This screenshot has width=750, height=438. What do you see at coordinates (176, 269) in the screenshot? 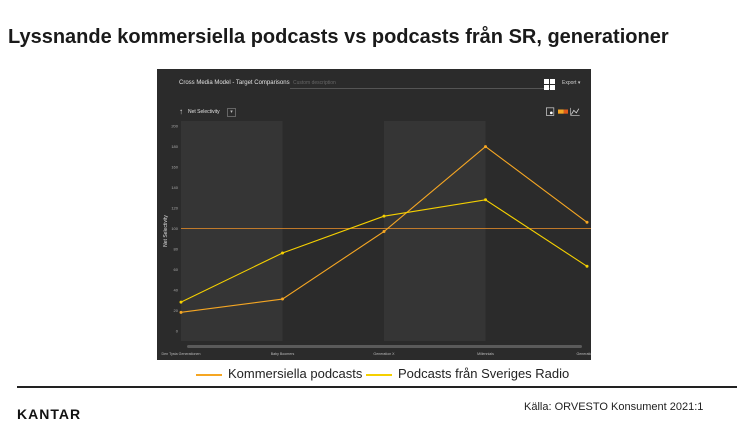
I see `y-tick-label: 60` at bounding box center [176, 269].